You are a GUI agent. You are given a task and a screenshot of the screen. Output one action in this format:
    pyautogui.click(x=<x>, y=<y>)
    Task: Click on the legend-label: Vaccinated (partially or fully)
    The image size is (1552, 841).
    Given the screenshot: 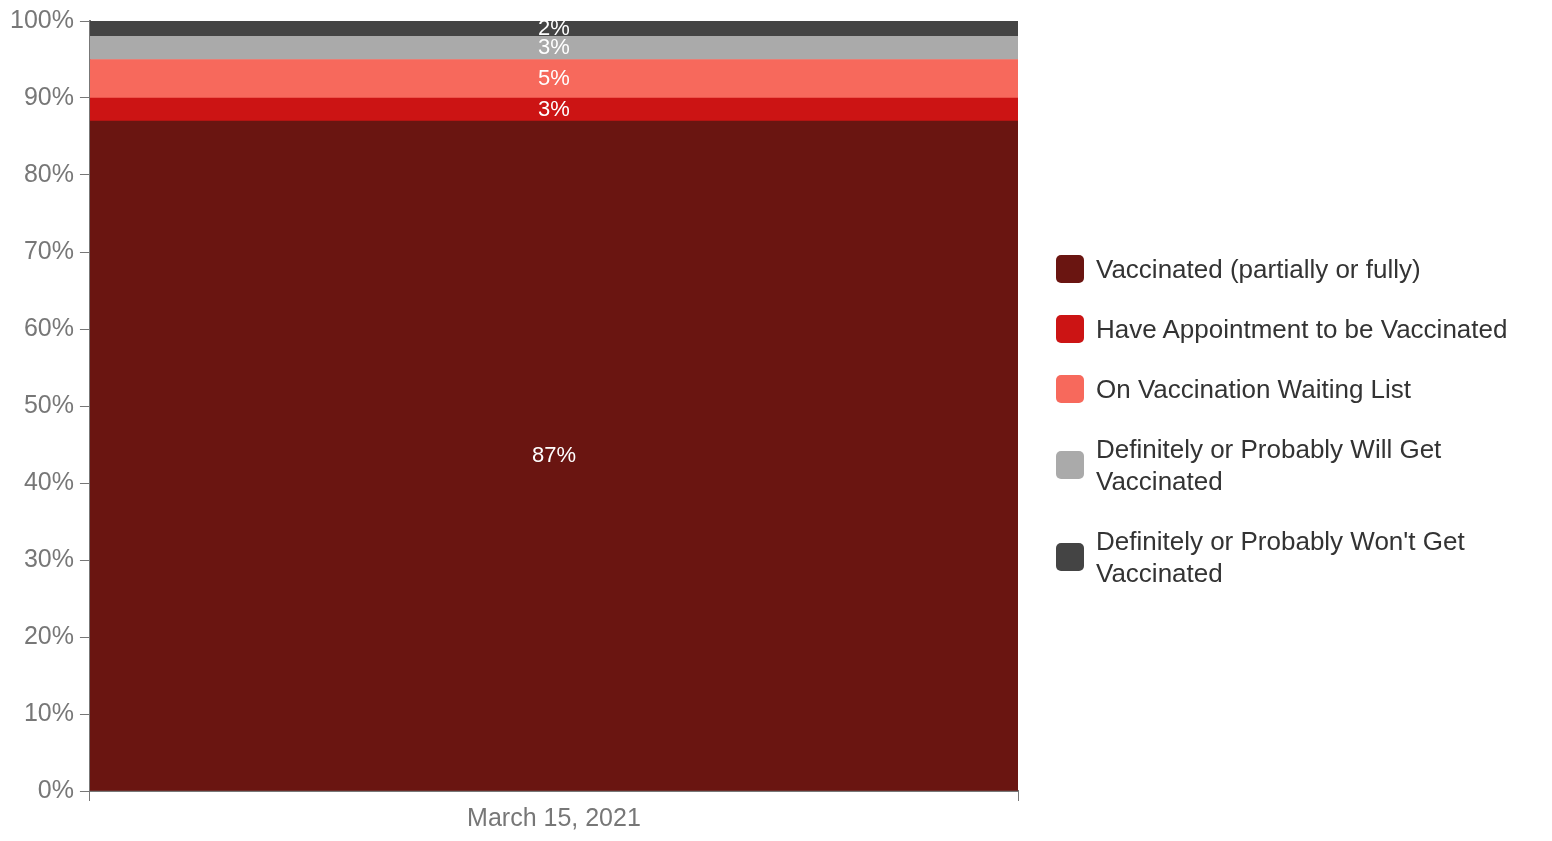 What is the action you would take?
    pyautogui.click(x=1258, y=268)
    